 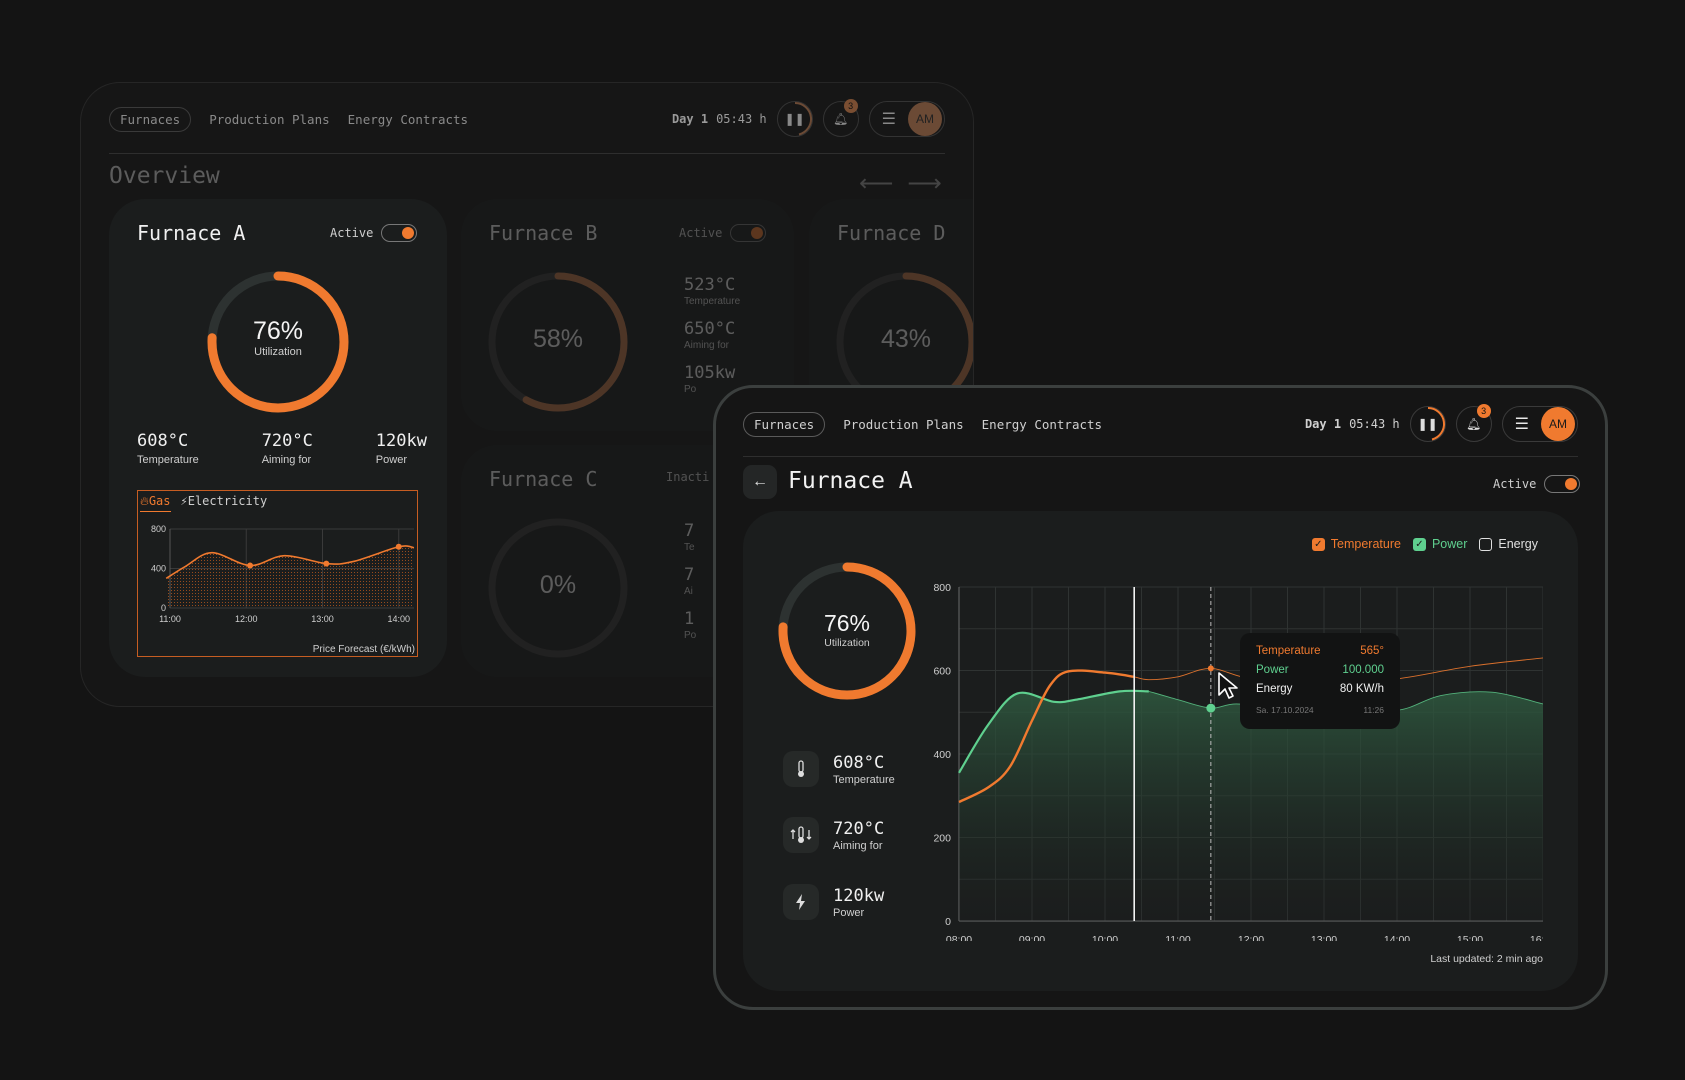 I want to click on cursor-icon, so click(x=1228, y=685).